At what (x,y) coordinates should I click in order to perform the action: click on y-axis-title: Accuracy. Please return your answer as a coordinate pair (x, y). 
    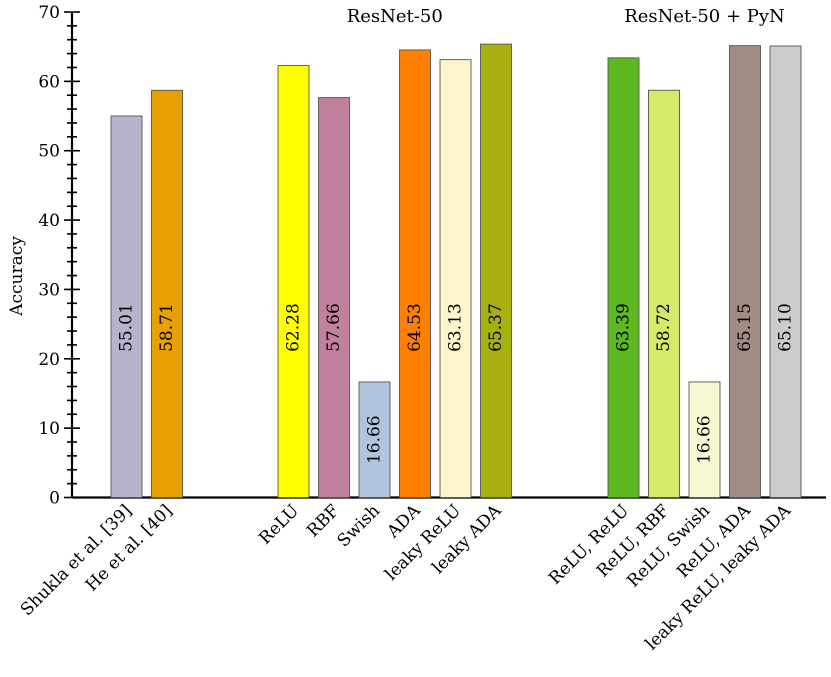
    Looking at the image, I should click on (17, 276).